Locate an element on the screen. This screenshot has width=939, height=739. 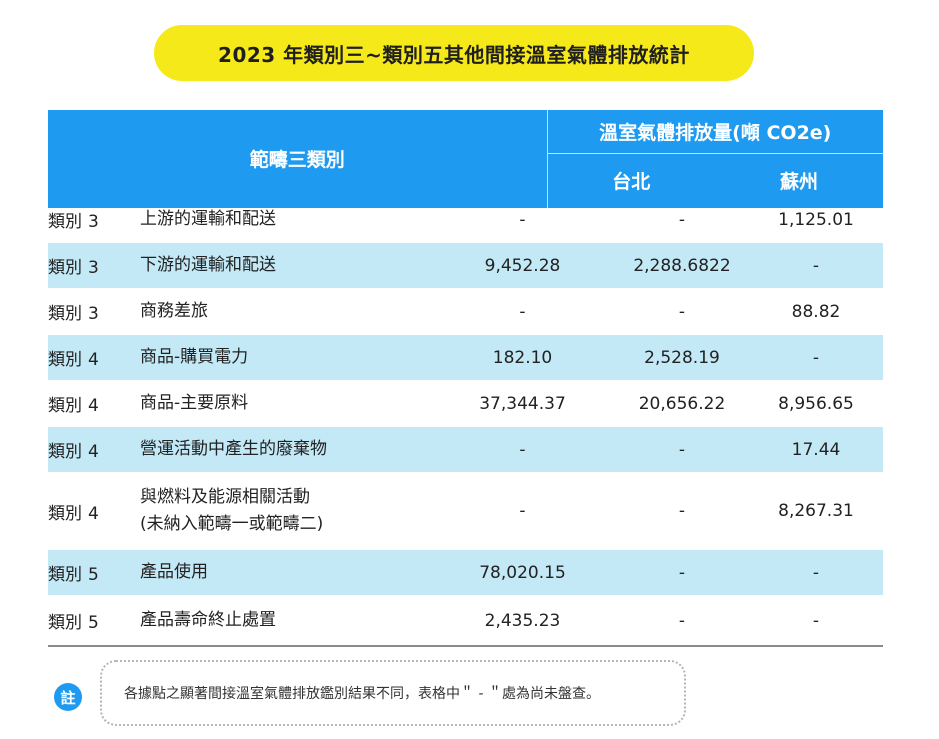
taipei-value: 182.10 is located at coordinates (522, 357).